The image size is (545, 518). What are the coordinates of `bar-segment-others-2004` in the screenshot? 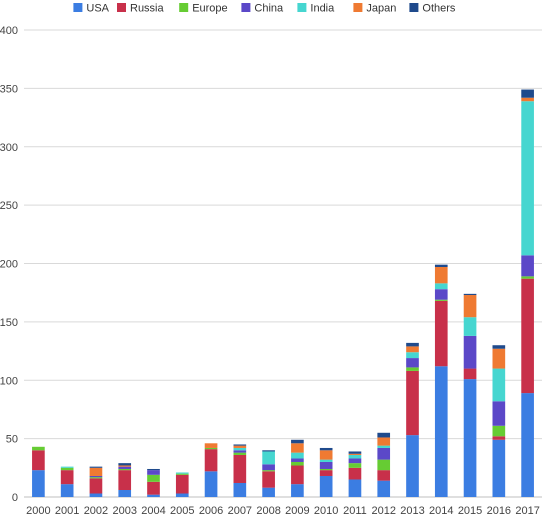 It's located at (153, 469).